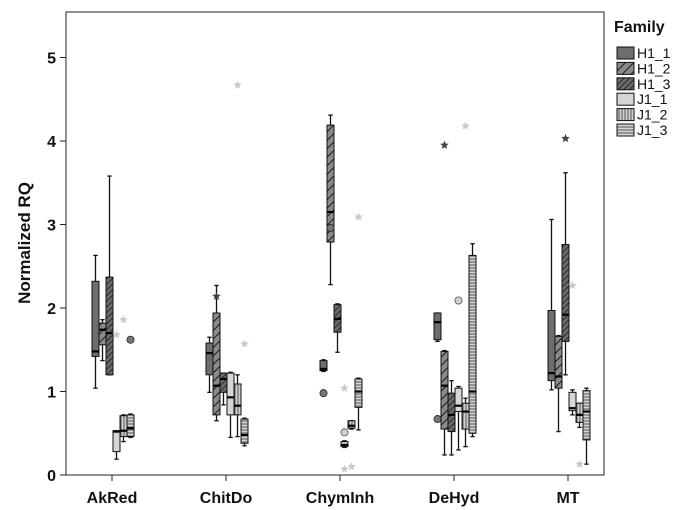 This screenshot has height=510, width=680. What do you see at coordinates (458, 373) in the screenshot?
I see `box-J1_1-DeHyd` at bounding box center [458, 373].